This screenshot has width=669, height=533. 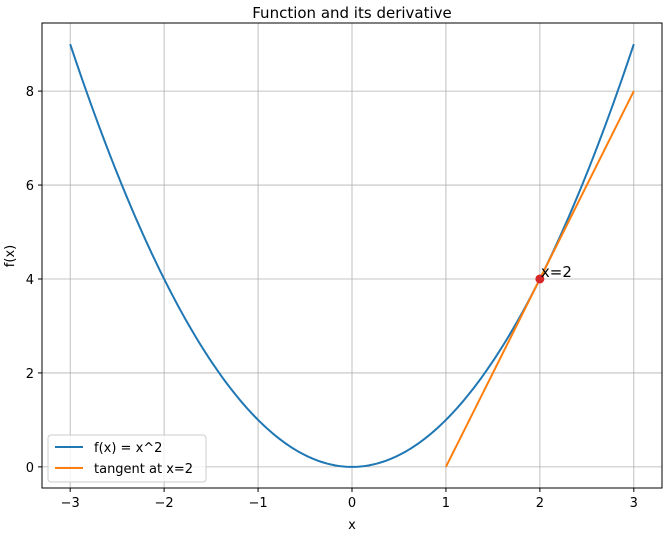 What do you see at coordinates (540, 503) in the screenshot?
I see `x-tick-label: 2` at bounding box center [540, 503].